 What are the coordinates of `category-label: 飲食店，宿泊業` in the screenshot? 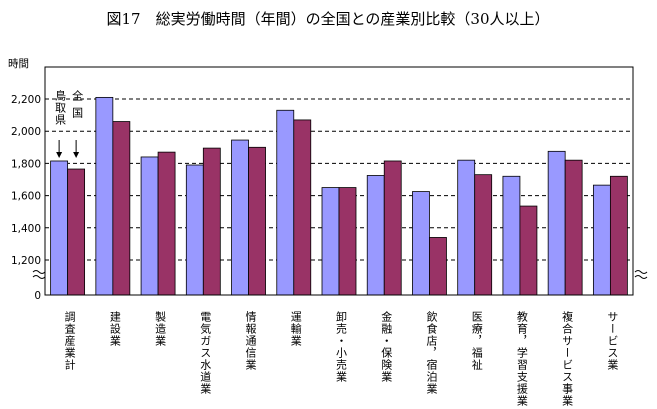 It's located at (431, 352).